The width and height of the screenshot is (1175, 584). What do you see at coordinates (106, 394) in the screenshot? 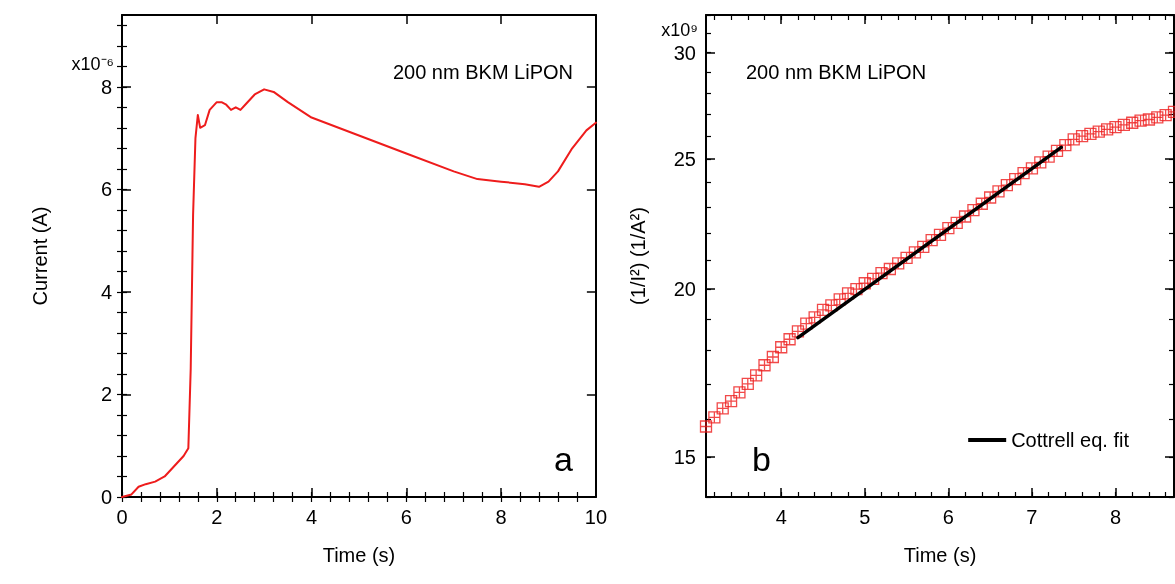
I see `y-tick-label: 2` at bounding box center [106, 394].